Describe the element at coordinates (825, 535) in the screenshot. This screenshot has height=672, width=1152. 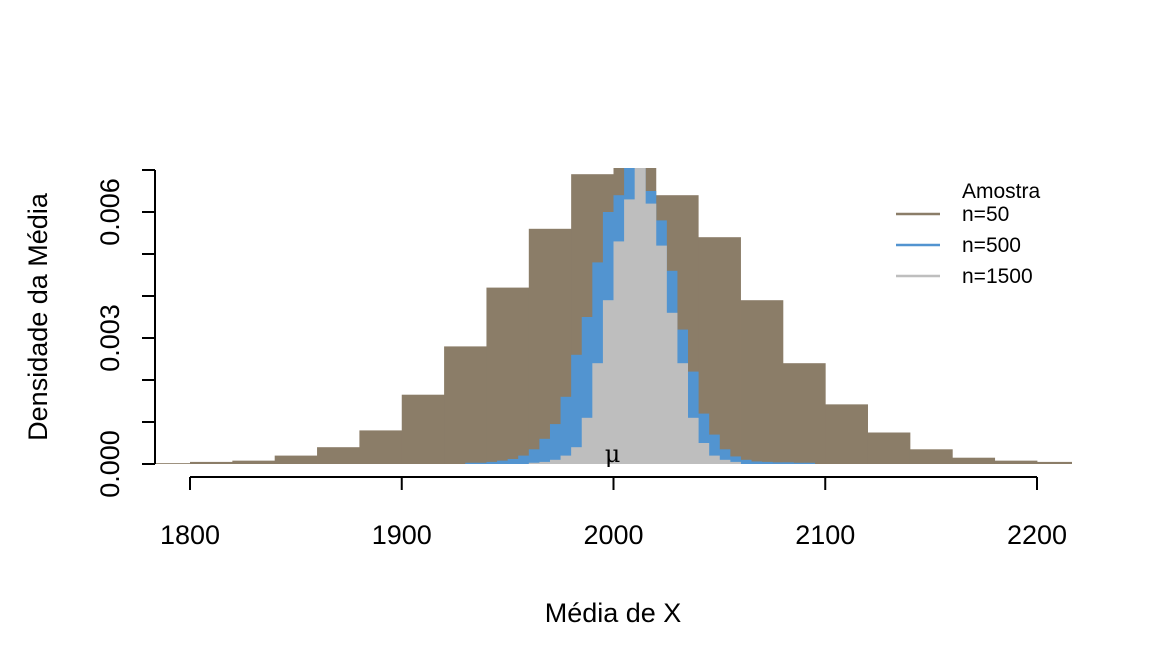
I see `x-tick-label: 2100` at that location.